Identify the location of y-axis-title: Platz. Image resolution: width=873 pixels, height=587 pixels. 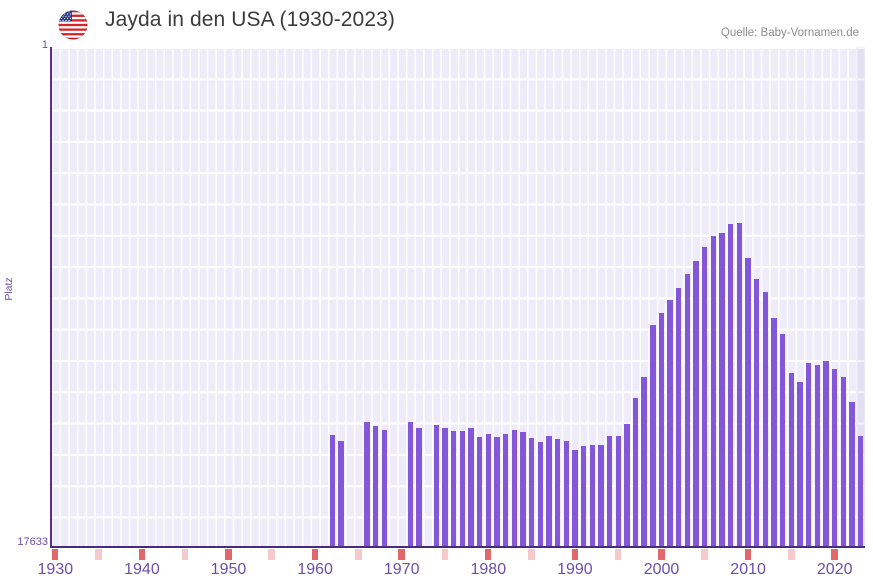
(9, 289).